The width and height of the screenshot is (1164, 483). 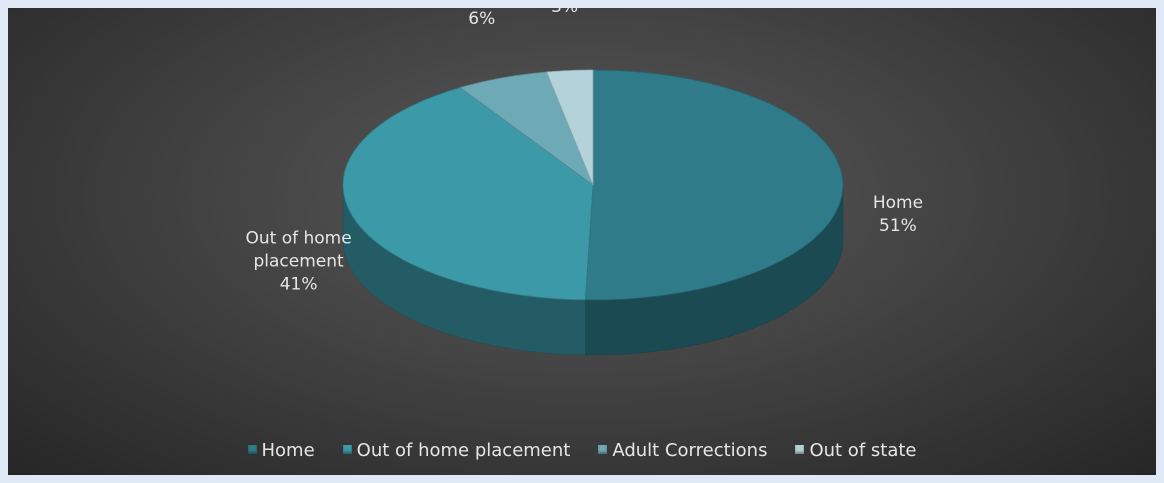 What do you see at coordinates (298, 284) in the screenshot?
I see `value-label: 41%` at bounding box center [298, 284].